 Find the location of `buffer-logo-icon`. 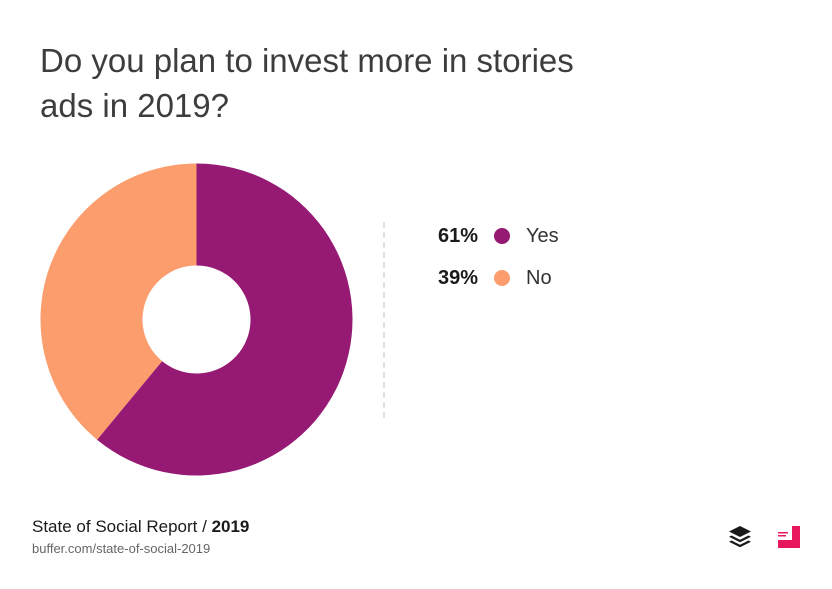

buffer-logo-icon is located at coordinates (740, 537).